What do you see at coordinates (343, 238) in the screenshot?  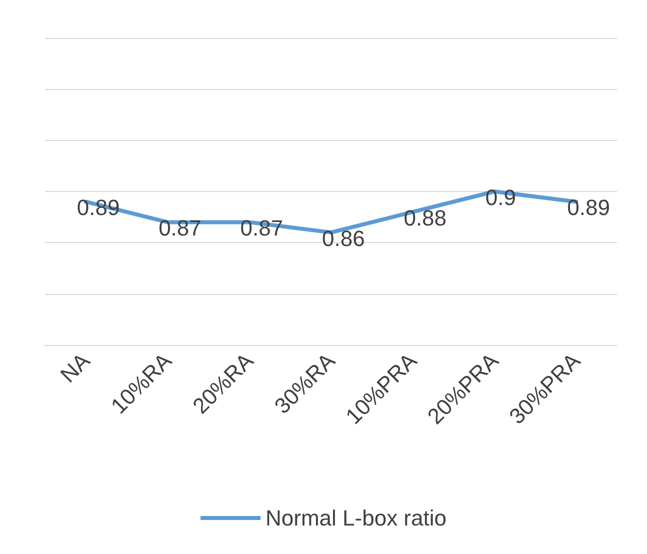 I see `data-label: 0.86` at bounding box center [343, 238].